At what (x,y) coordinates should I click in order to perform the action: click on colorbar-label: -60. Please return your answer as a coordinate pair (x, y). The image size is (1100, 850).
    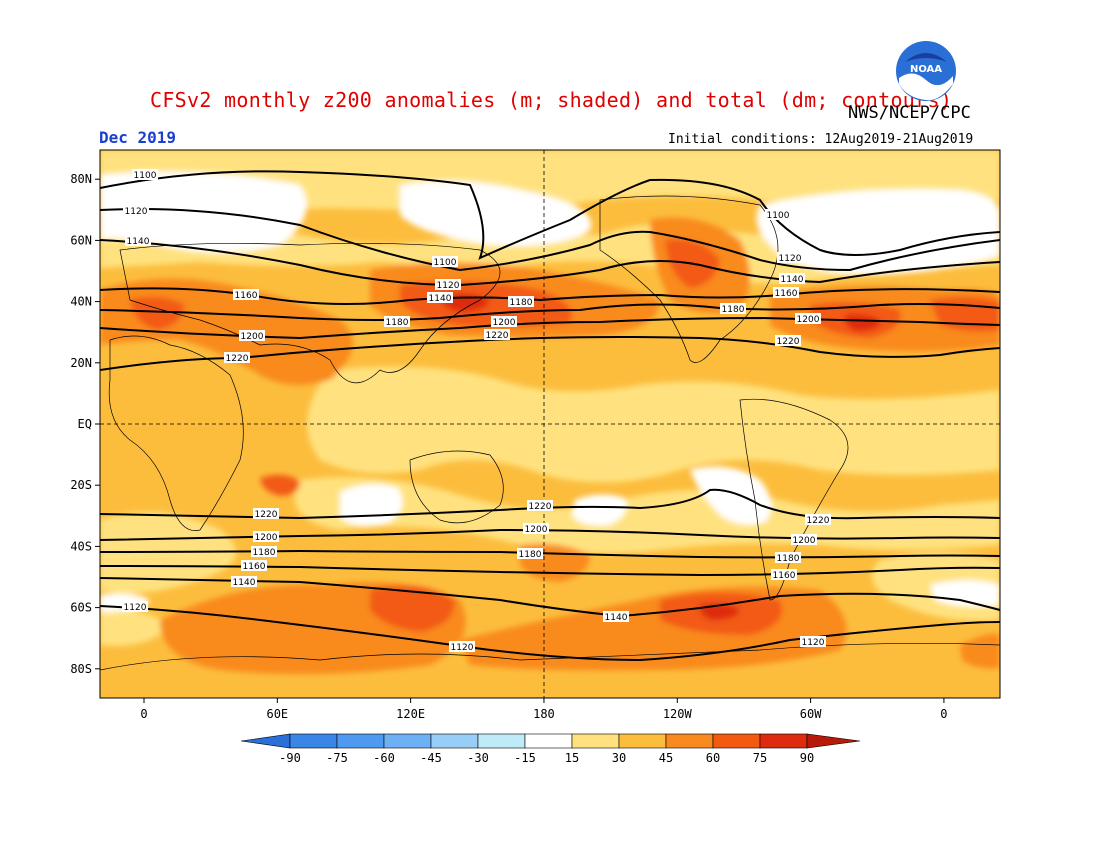
    Looking at the image, I should click on (384, 758).